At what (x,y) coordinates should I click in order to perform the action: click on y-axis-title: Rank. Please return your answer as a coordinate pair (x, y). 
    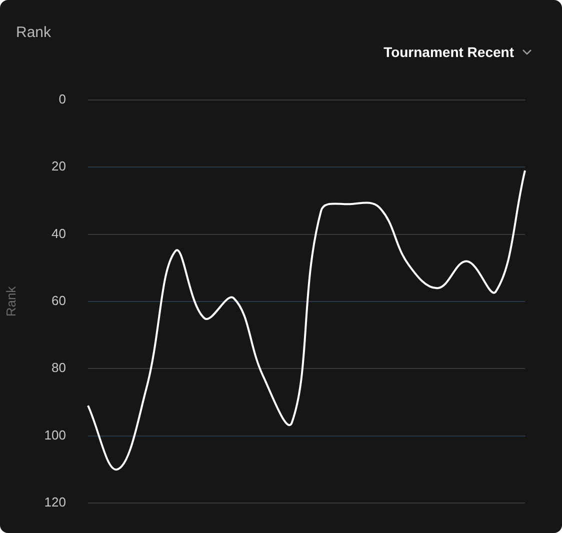
    Looking at the image, I should click on (10, 301).